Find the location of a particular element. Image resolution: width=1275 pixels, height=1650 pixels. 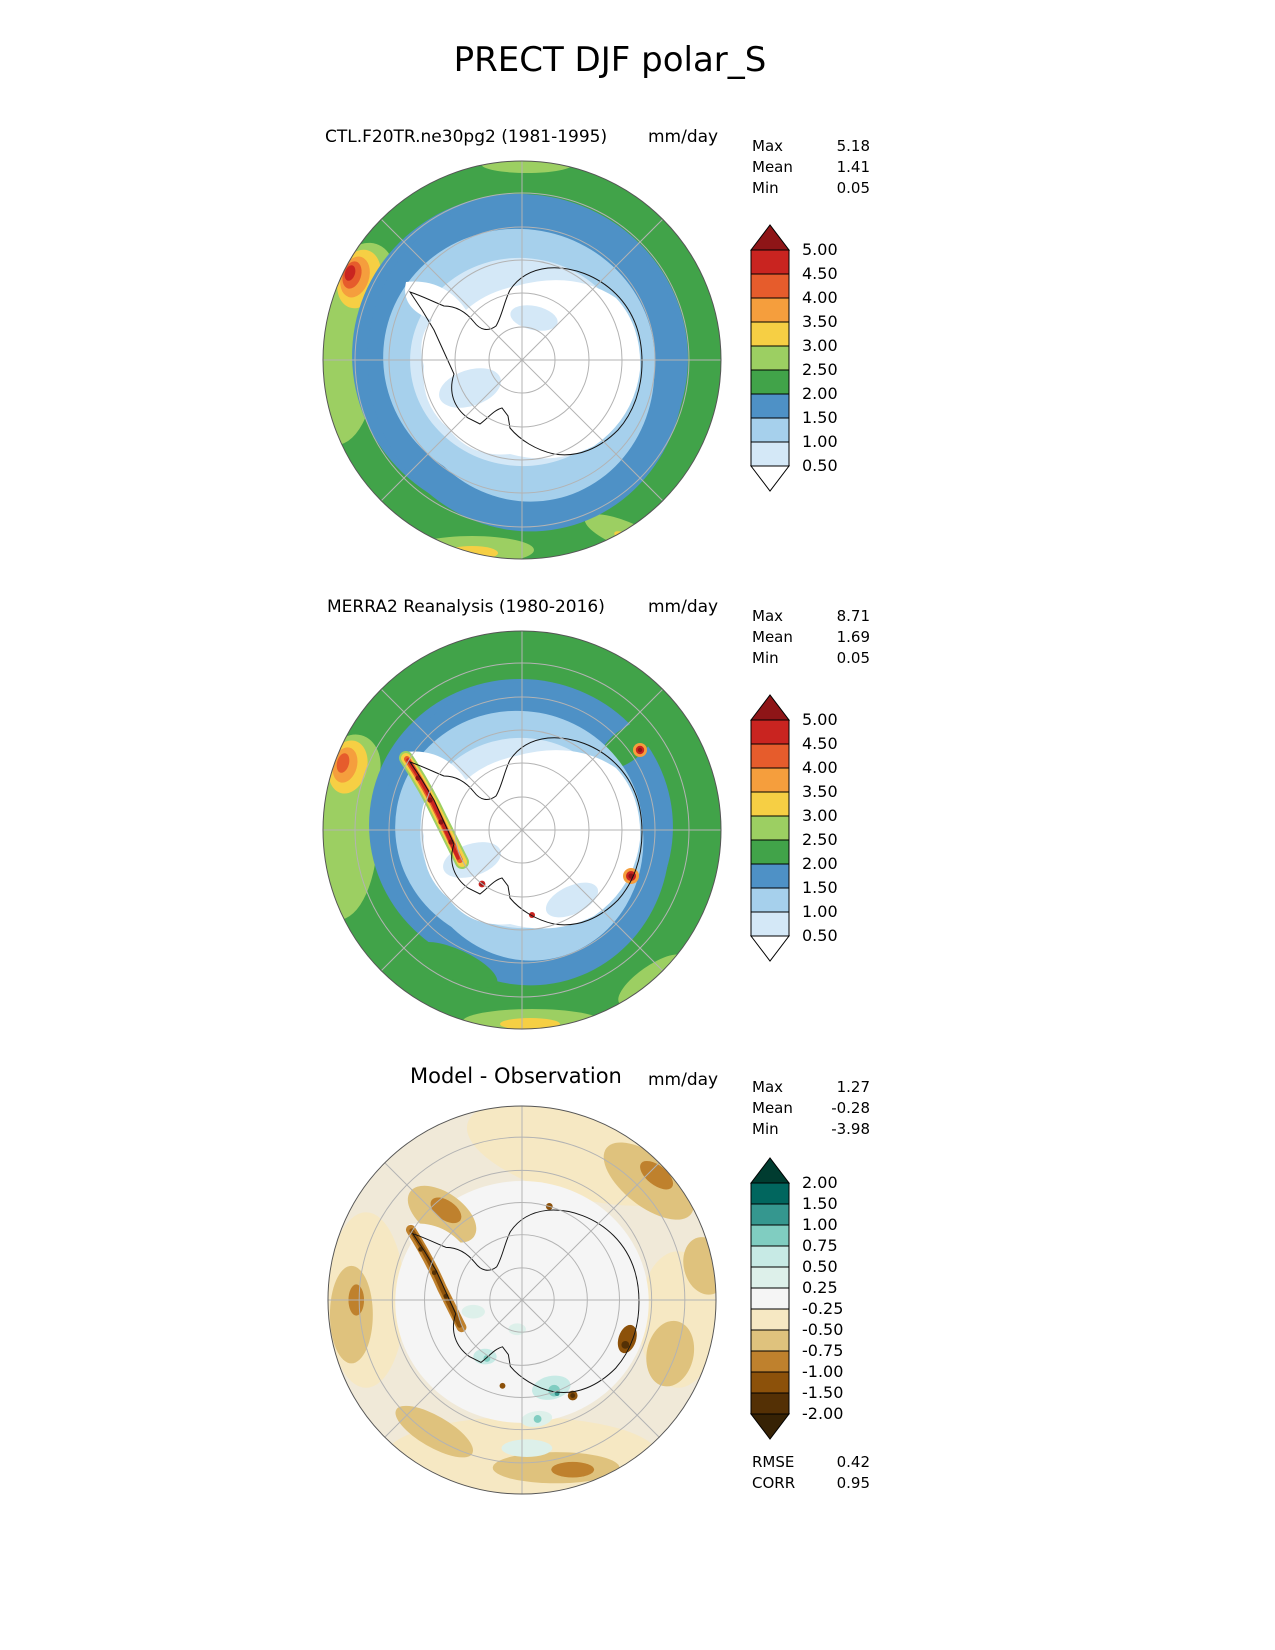

stat-value: 8.71 is located at coordinates (853, 616).